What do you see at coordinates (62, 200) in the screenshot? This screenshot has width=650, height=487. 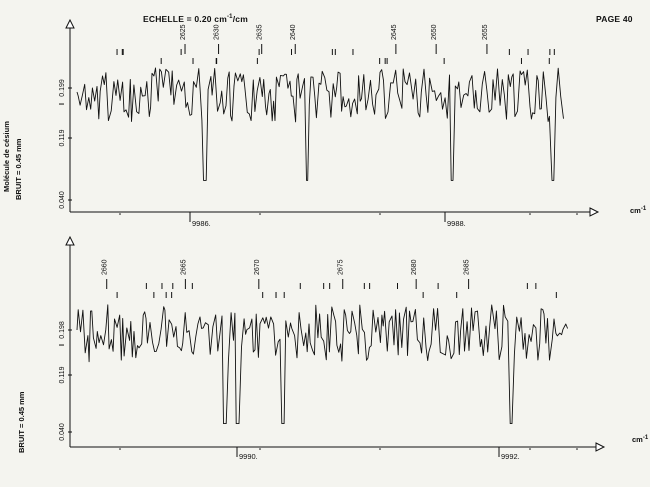 I see `panel1-y-tick-label: 0.040` at bounding box center [62, 200].